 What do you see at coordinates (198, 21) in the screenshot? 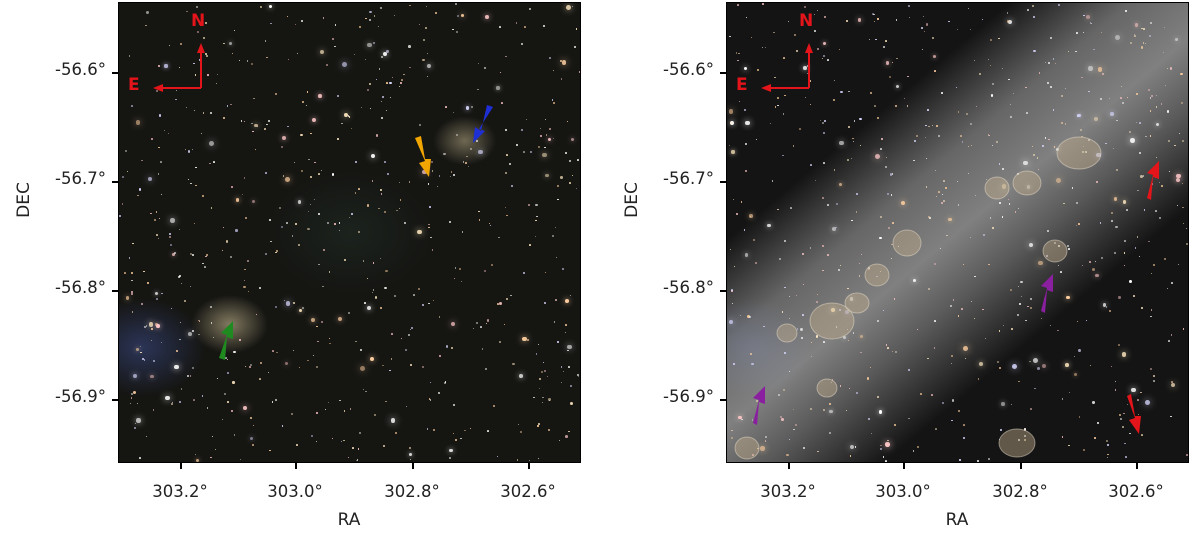
I see `north-label: N` at bounding box center [198, 21].